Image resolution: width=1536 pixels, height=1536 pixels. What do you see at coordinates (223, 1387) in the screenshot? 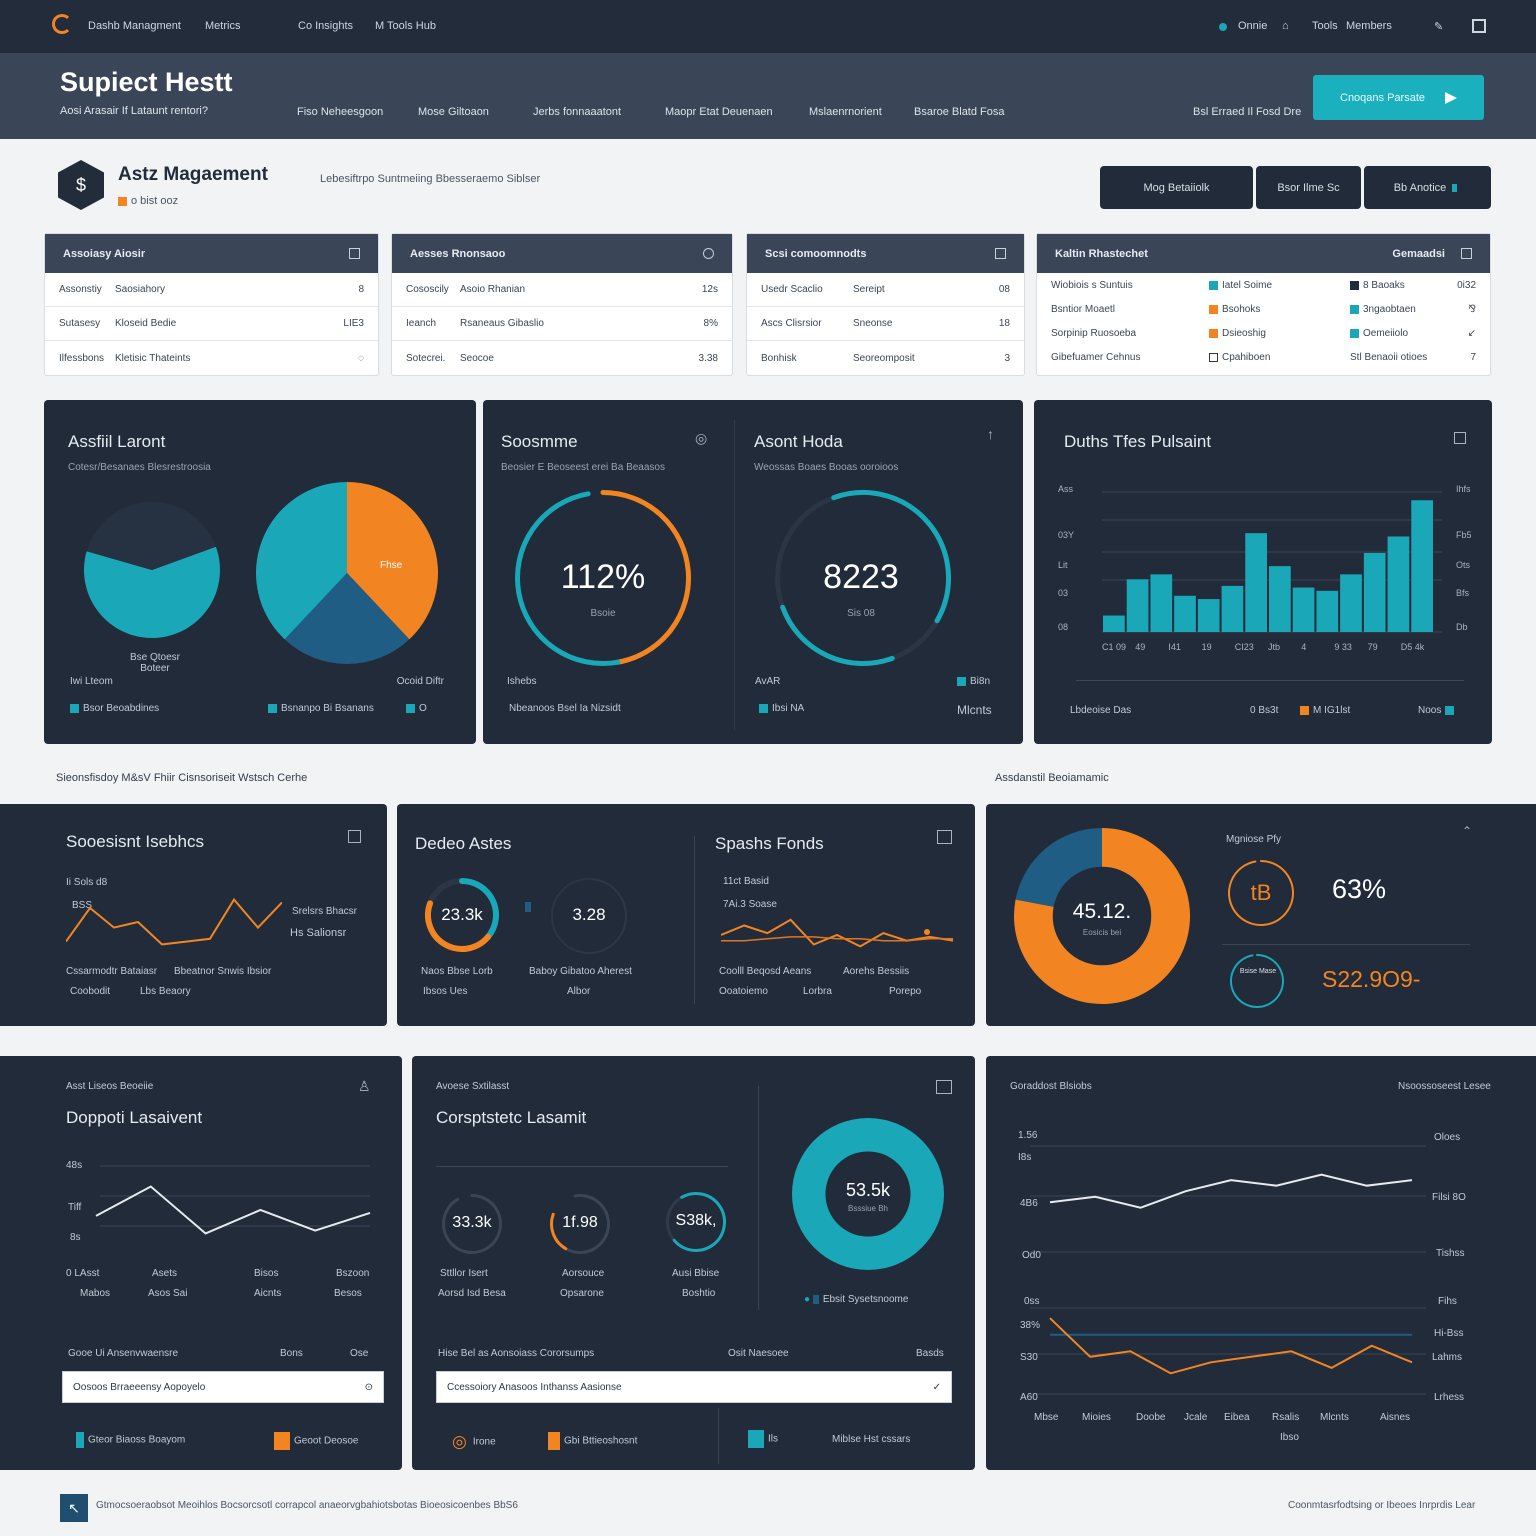
I see `filter-input: Oosoos Brraeeensy Aopoyelo ⊙` at bounding box center [223, 1387].